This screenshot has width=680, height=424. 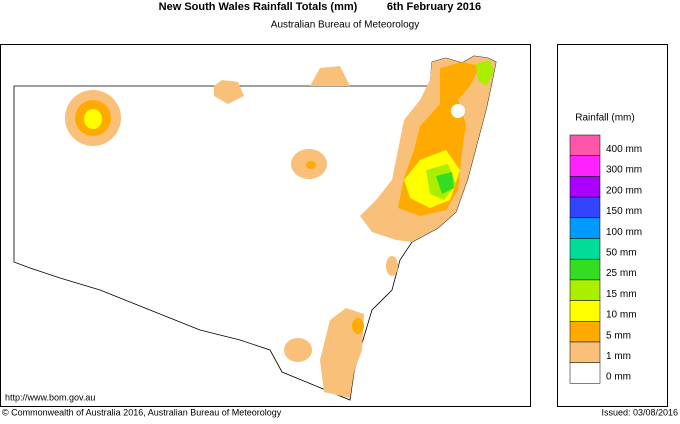 What do you see at coordinates (258, 7) in the screenshot?
I see `title: New South Wales Rainfall Totals (mm)` at bounding box center [258, 7].